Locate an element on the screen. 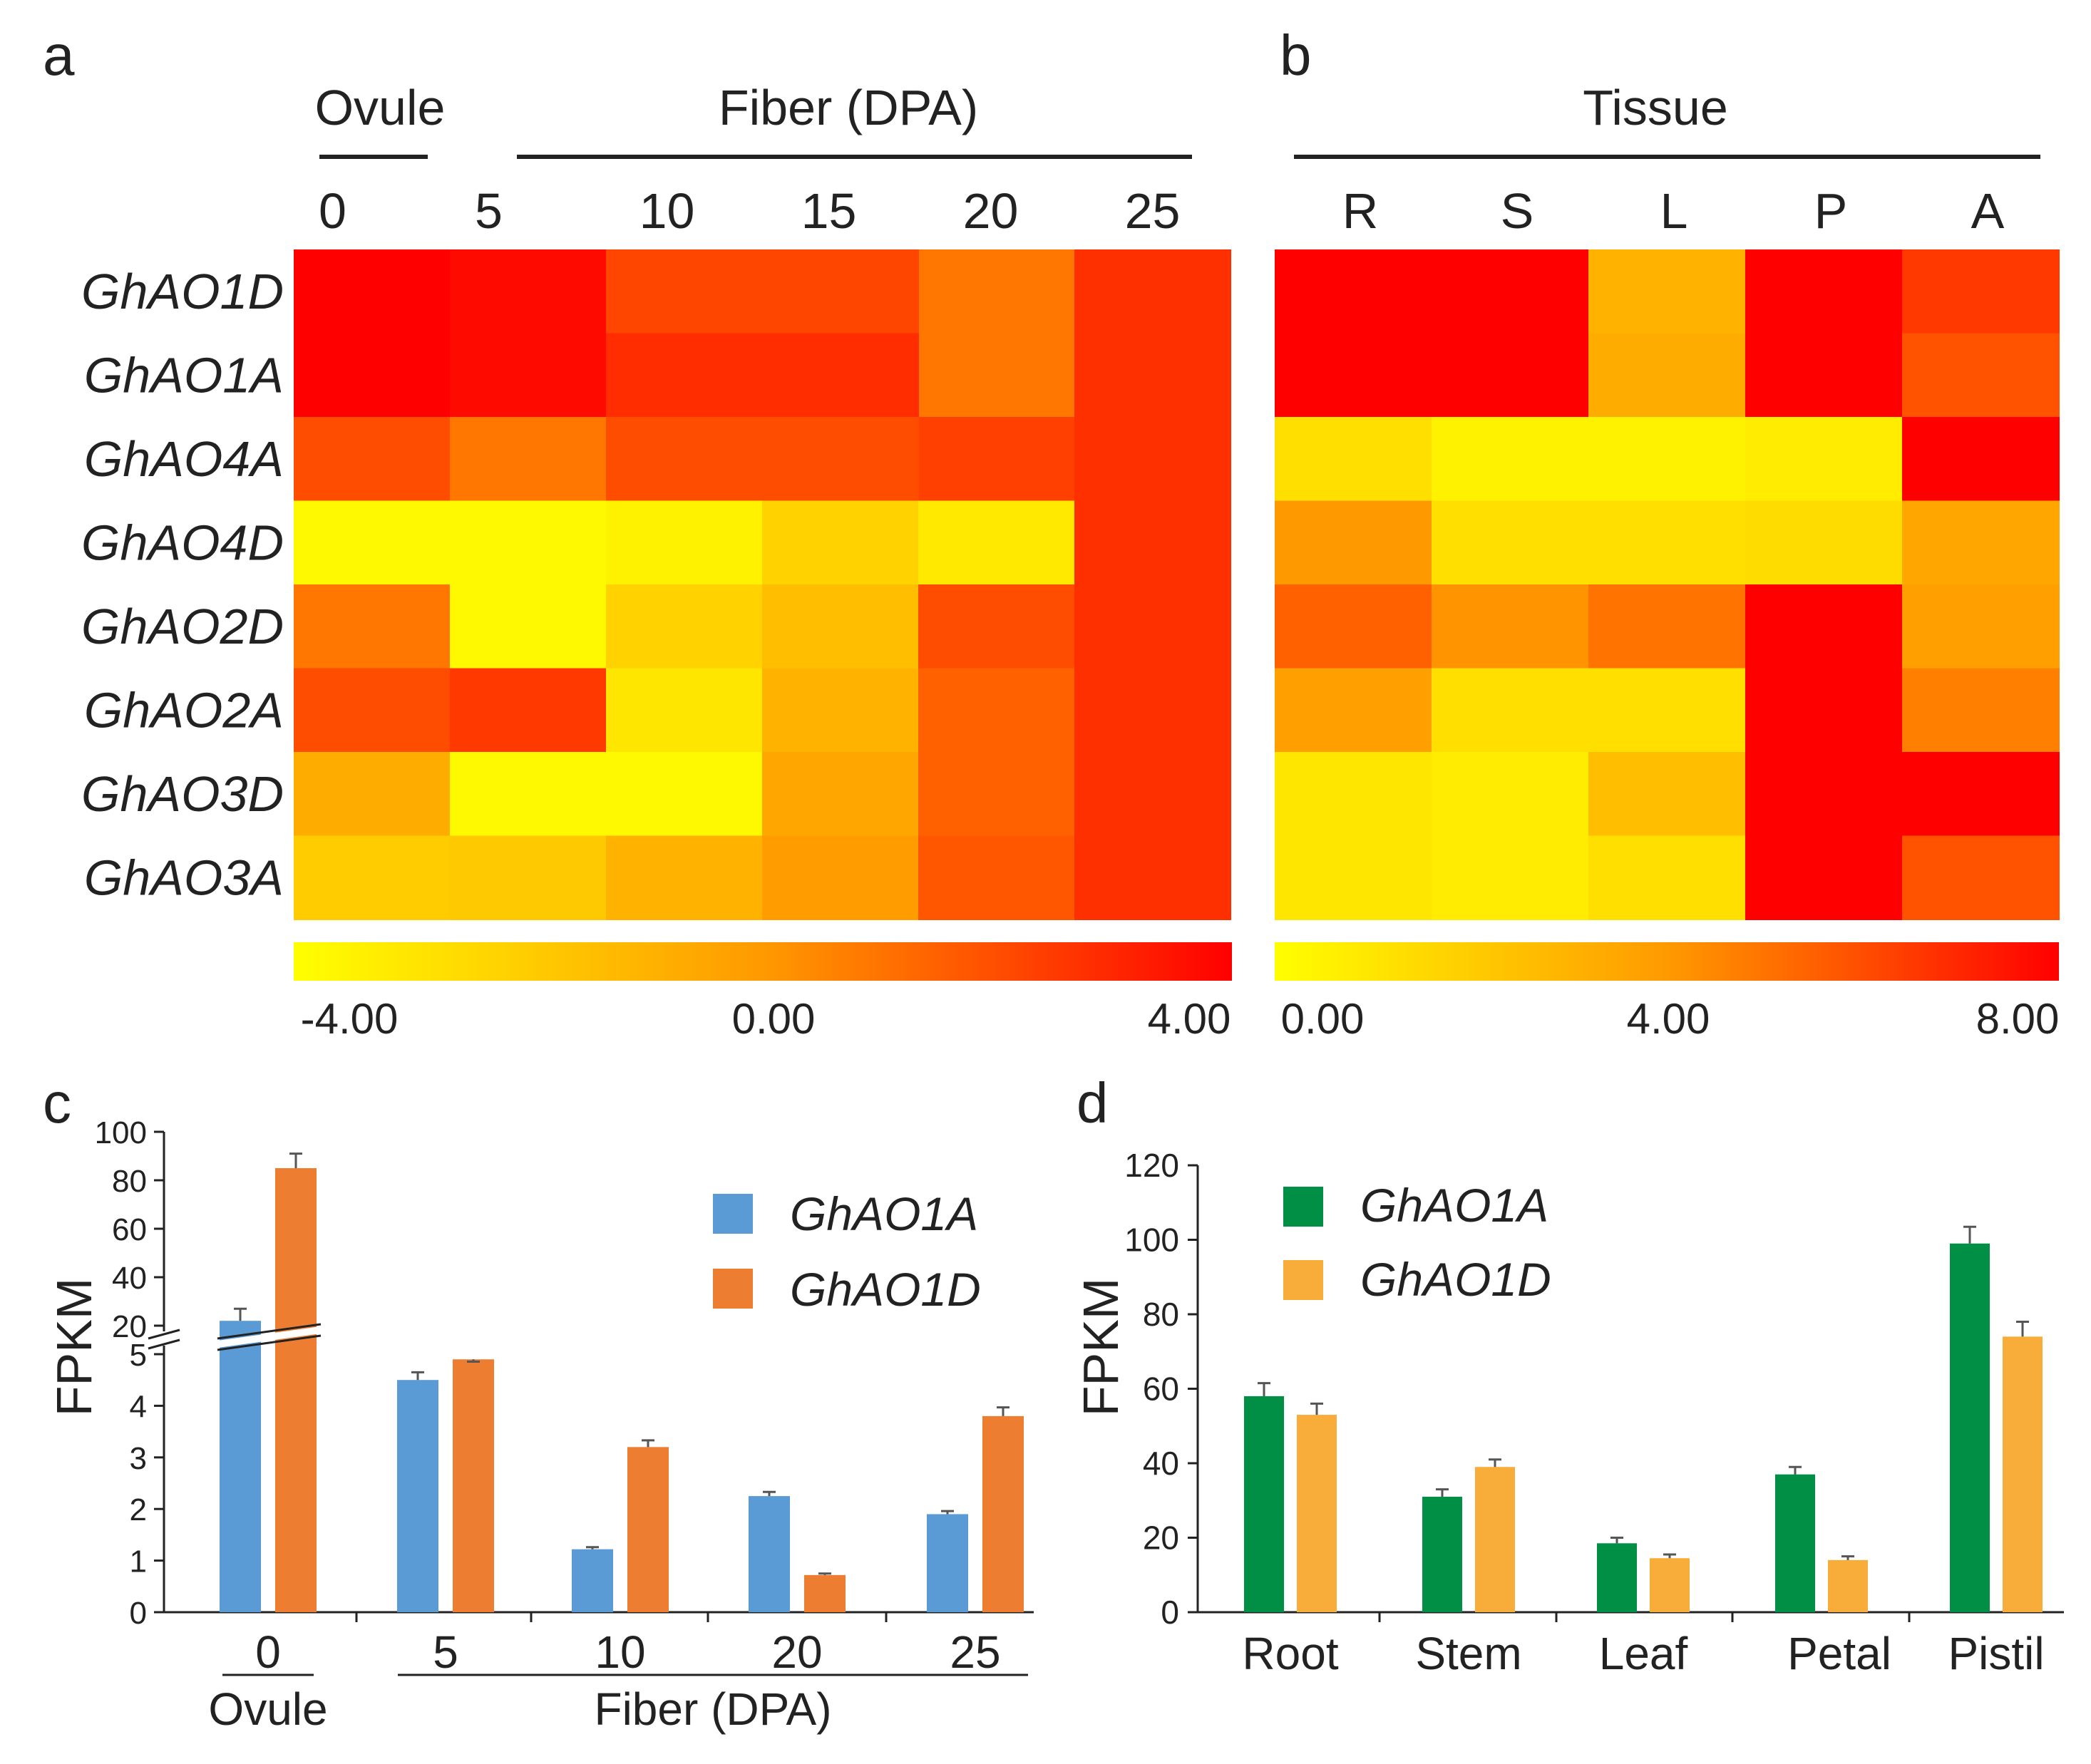 This screenshot has height=1764, width=2091. c-xtick-label: 5 is located at coordinates (445, 1652).